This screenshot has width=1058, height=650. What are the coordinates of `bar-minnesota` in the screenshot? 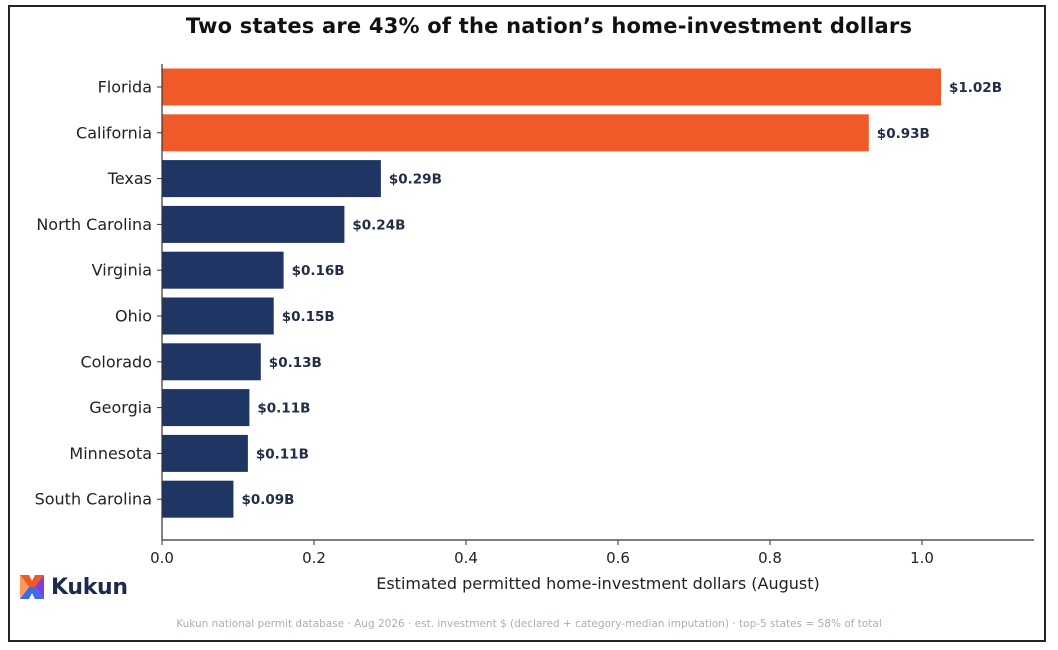 It's located at (205, 453).